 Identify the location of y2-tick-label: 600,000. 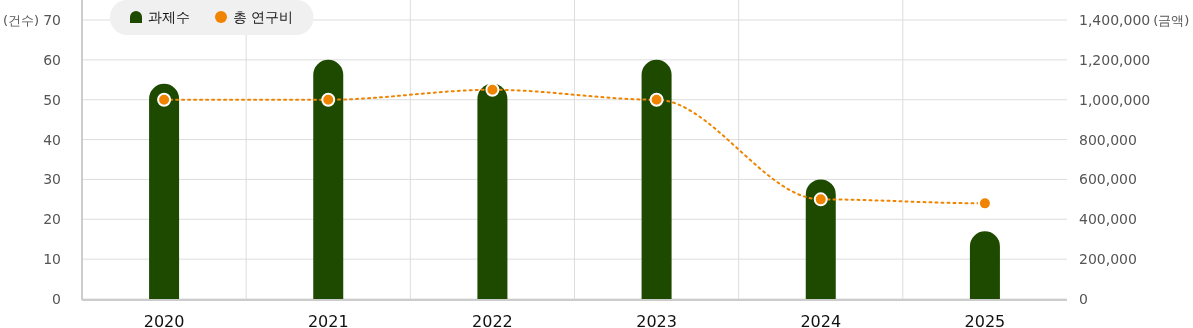
(1108, 179).